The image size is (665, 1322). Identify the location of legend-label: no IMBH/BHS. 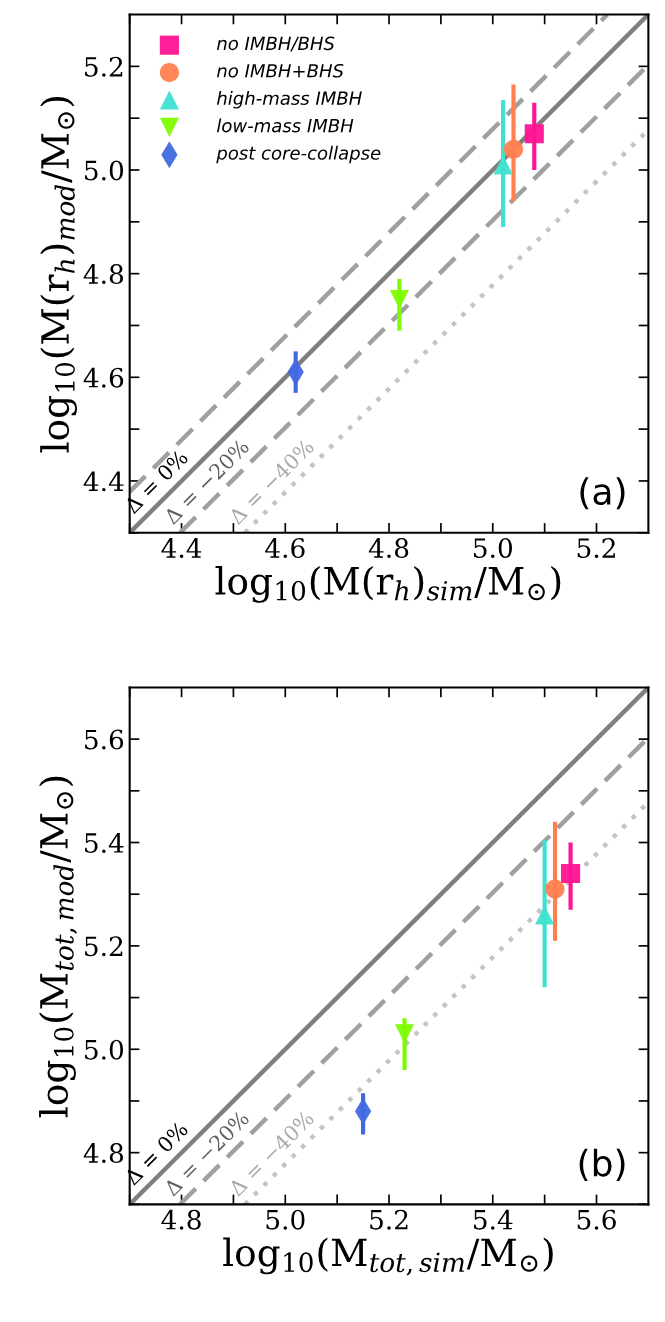
(275, 44).